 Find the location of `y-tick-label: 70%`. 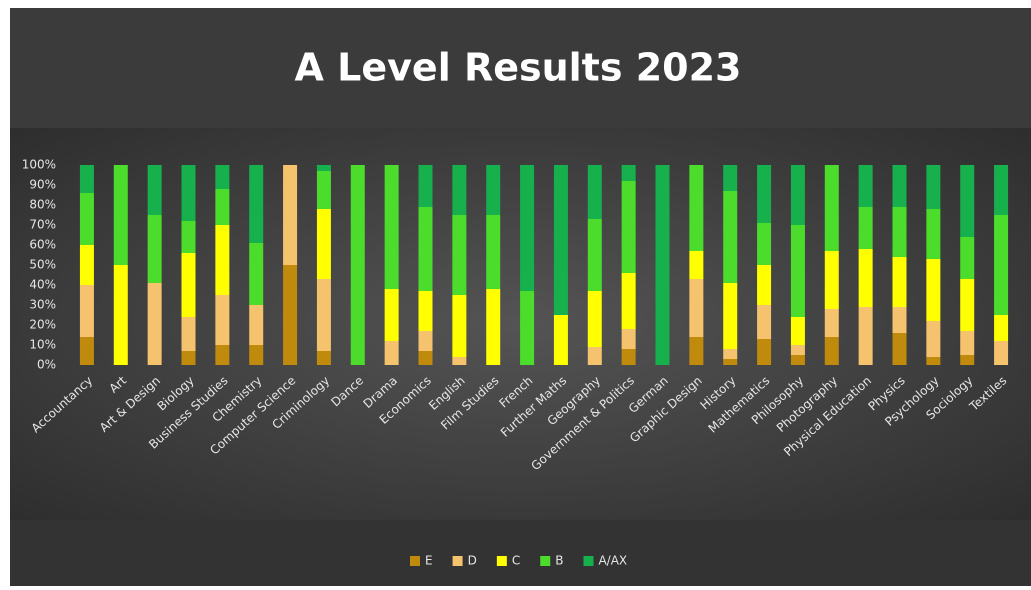

y-tick-label: 70% is located at coordinates (42, 225).